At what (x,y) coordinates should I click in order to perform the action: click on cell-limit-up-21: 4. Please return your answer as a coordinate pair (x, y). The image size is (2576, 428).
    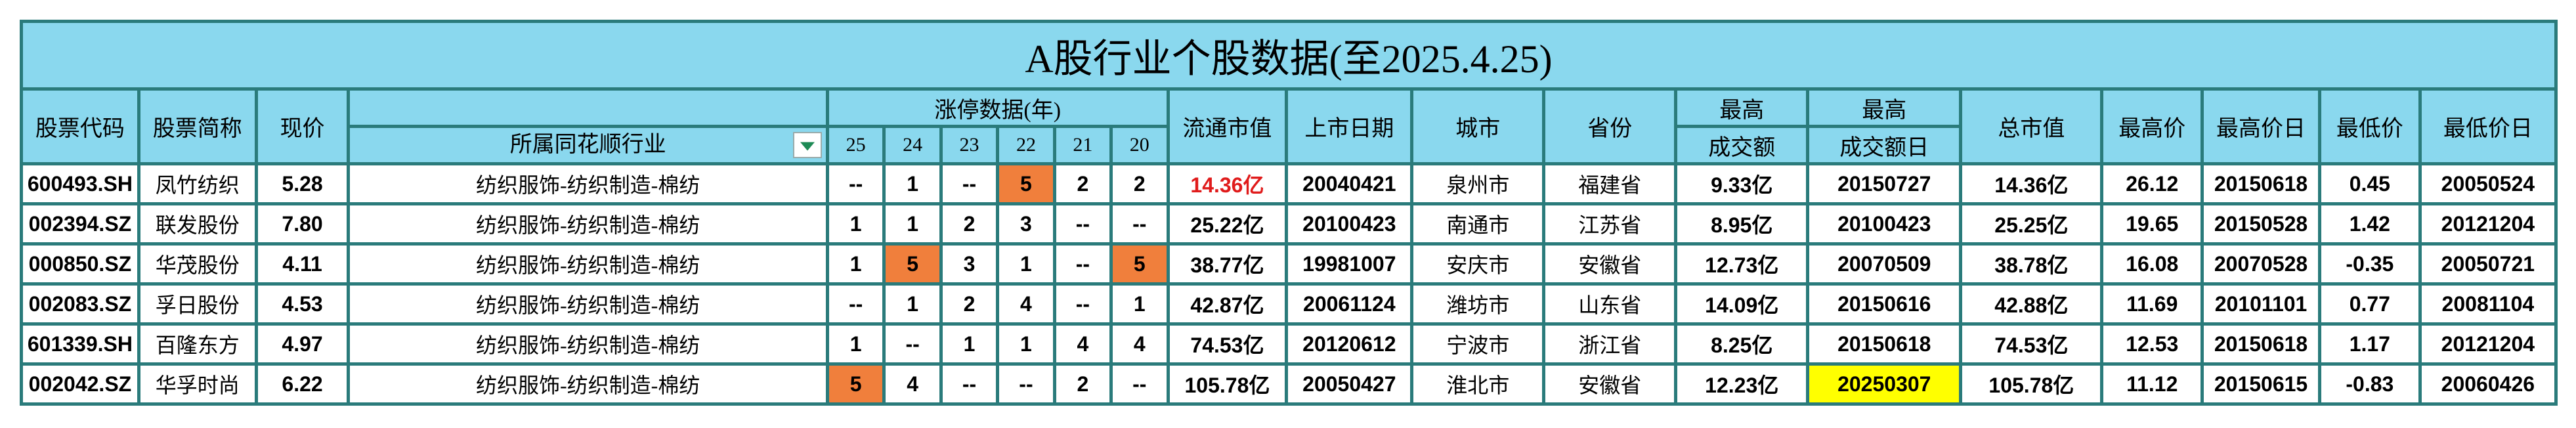
    Looking at the image, I should click on (1082, 344).